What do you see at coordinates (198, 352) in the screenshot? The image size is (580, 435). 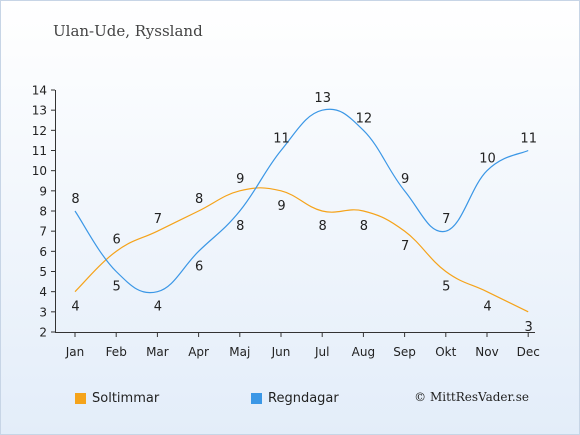 I see `x-tick-label: Apr` at bounding box center [198, 352].